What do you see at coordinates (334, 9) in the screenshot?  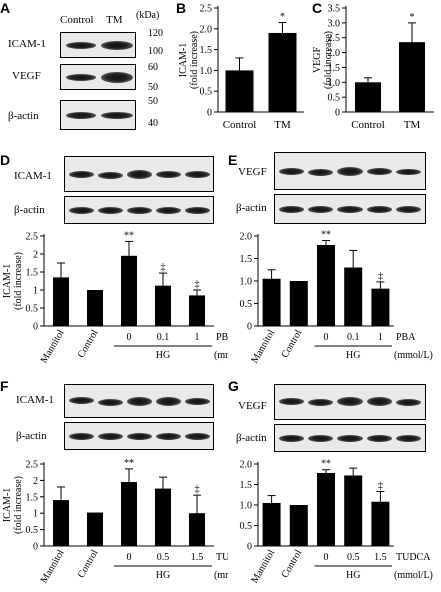 I see `y-tick-label: 3.5` at bounding box center [334, 9].